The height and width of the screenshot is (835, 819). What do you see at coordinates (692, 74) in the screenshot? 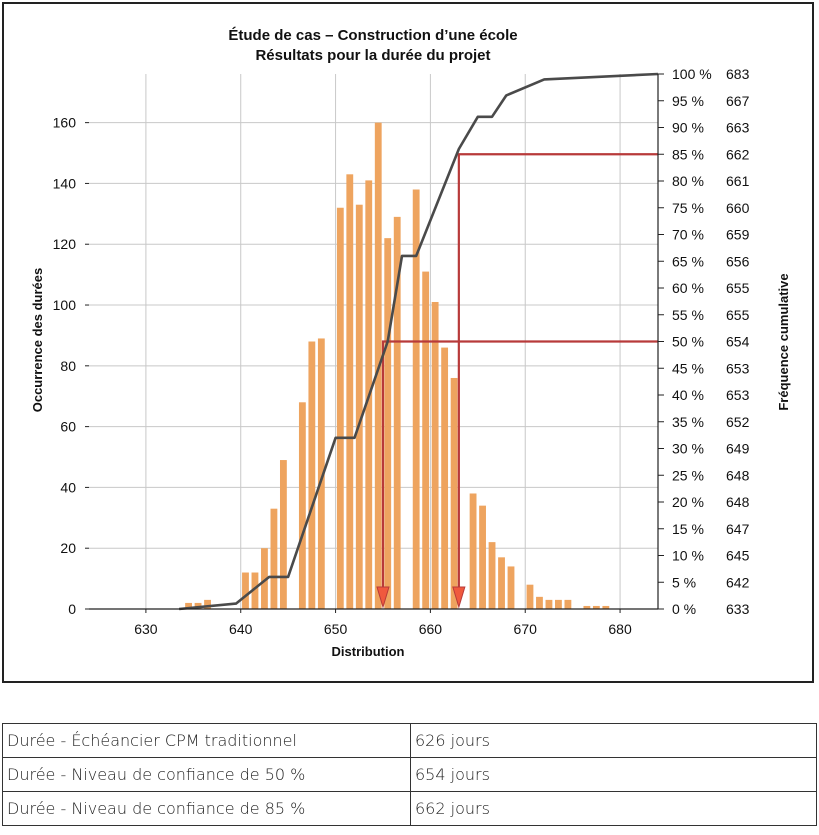
I see `y2-tick-percent: 100 %` at bounding box center [692, 74].